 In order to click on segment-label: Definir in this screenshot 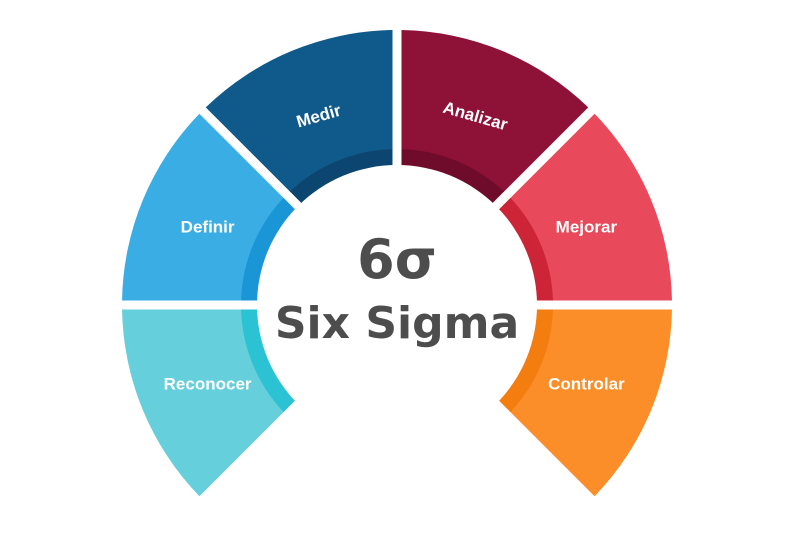, I will do `click(208, 227)`.